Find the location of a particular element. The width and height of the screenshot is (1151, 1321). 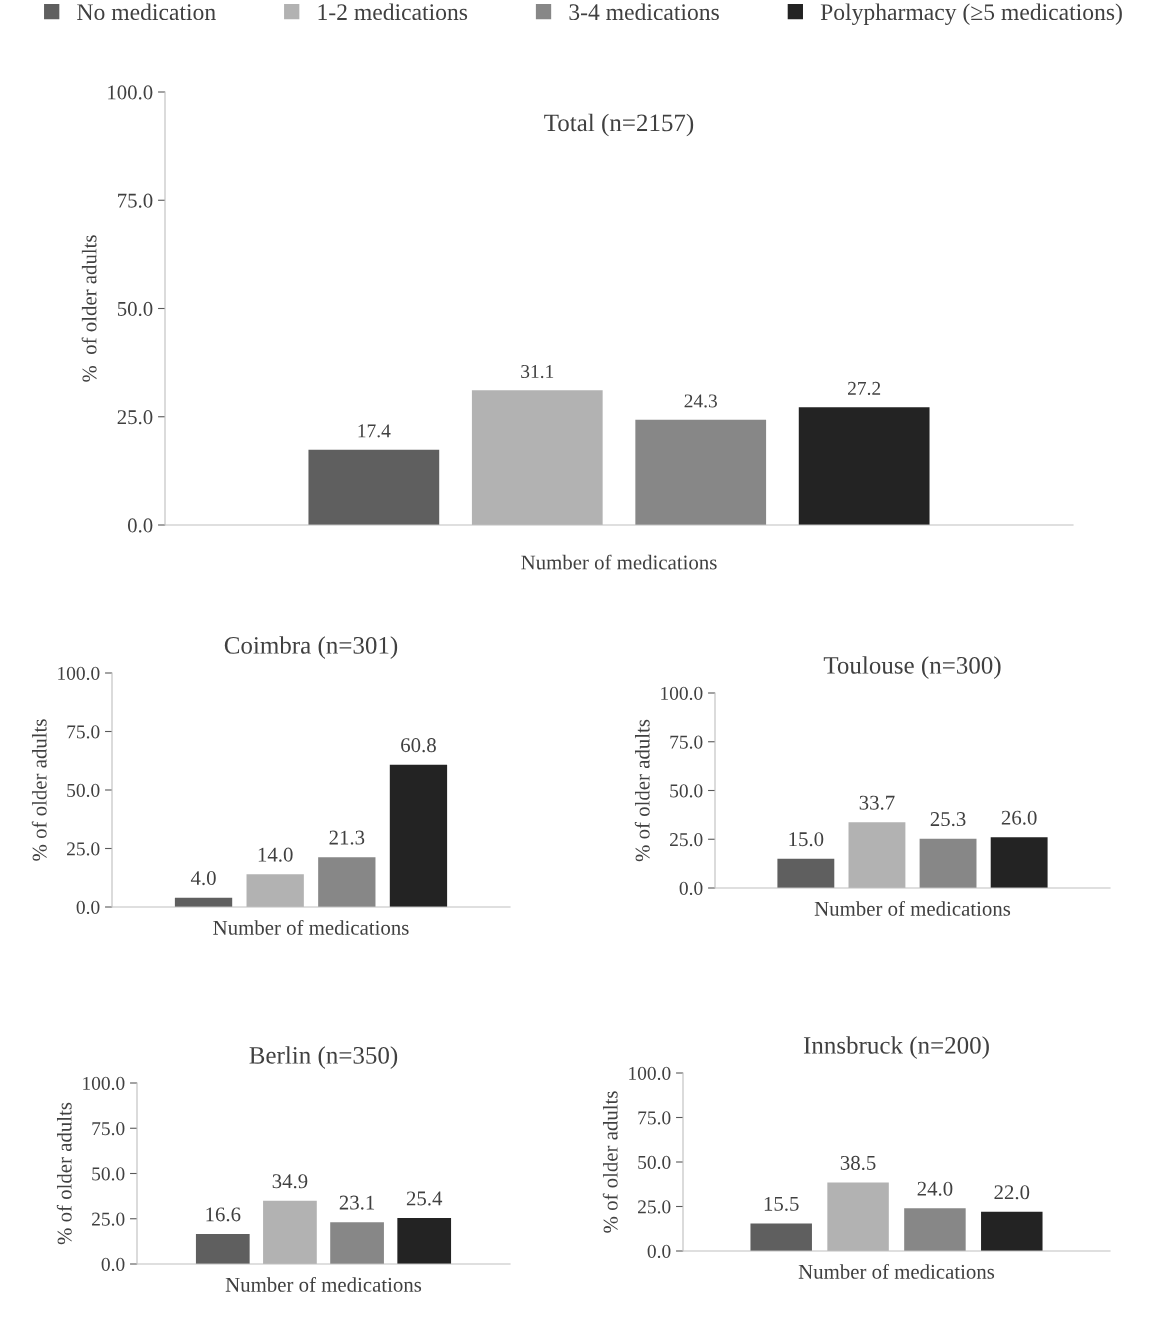

data-label: 38.5 is located at coordinates (858, 1162).